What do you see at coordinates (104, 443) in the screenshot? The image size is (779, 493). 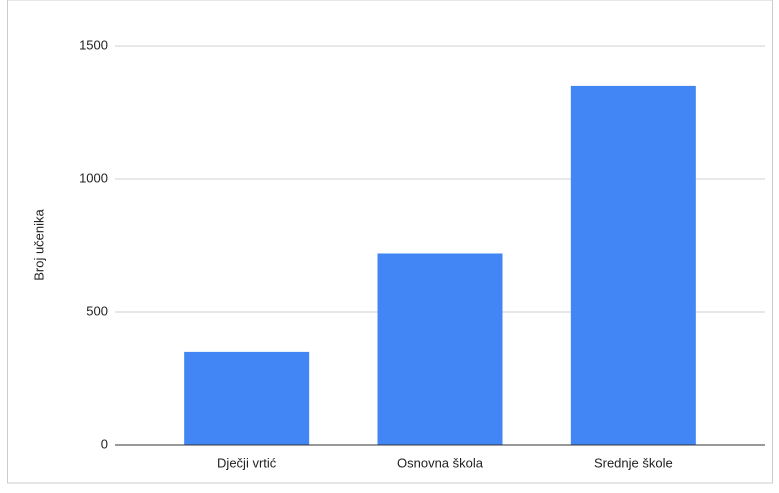 I see `y-tick-label: 0` at bounding box center [104, 443].